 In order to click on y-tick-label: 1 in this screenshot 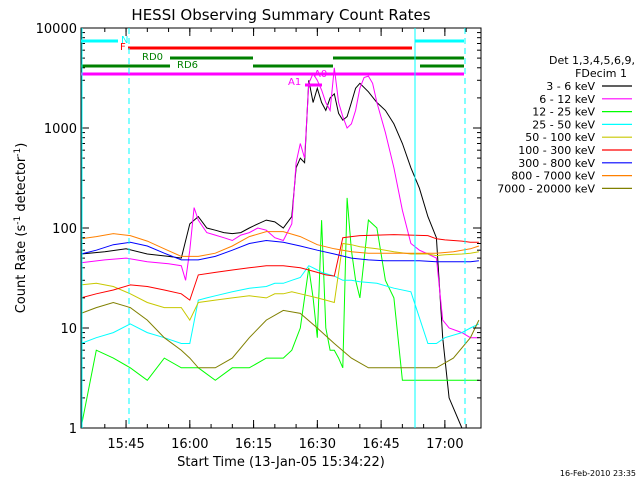, I will do `click(73, 429)`.